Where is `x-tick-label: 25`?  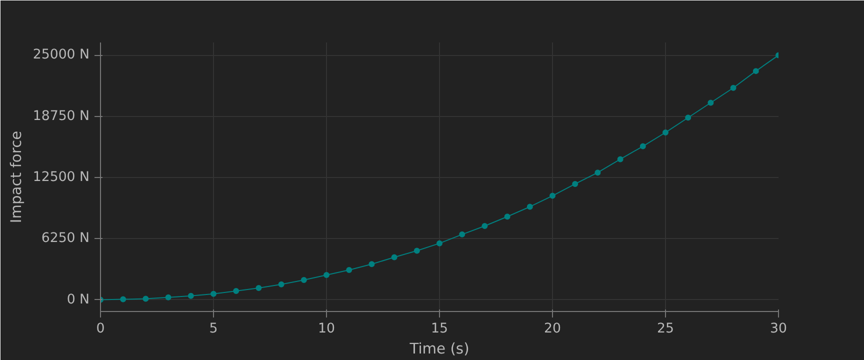 x-tick-label: 25 is located at coordinates (665, 329).